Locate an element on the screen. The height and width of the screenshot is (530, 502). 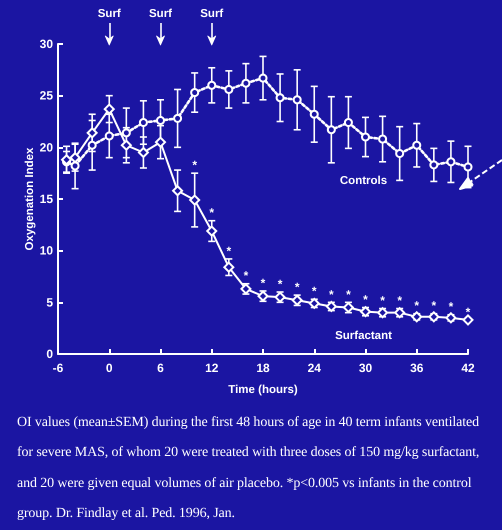
y-tick-label: 30 is located at coordinates (47, 44).